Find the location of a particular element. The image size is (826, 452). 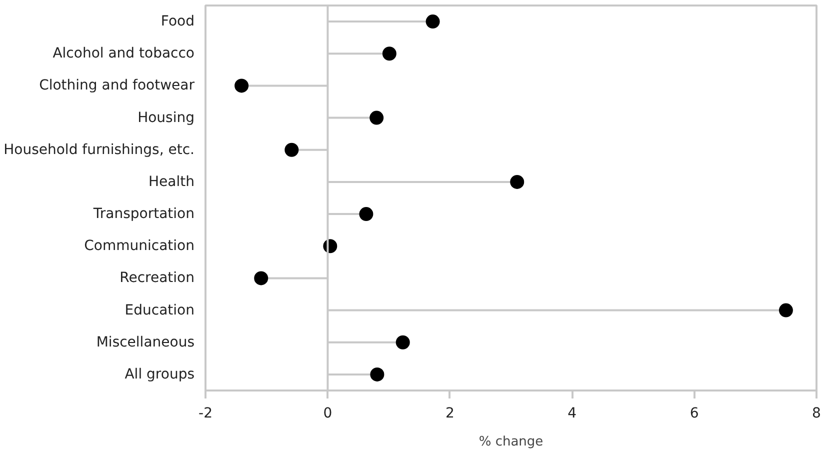

x-tick-label: 4 is located at coordinates (572, 414).